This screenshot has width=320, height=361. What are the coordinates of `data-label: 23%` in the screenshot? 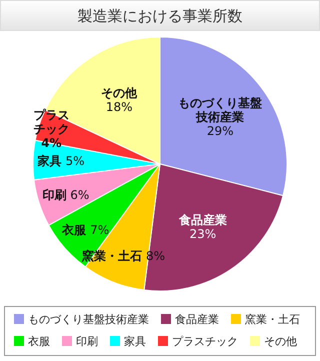 It's located at (203, 234).